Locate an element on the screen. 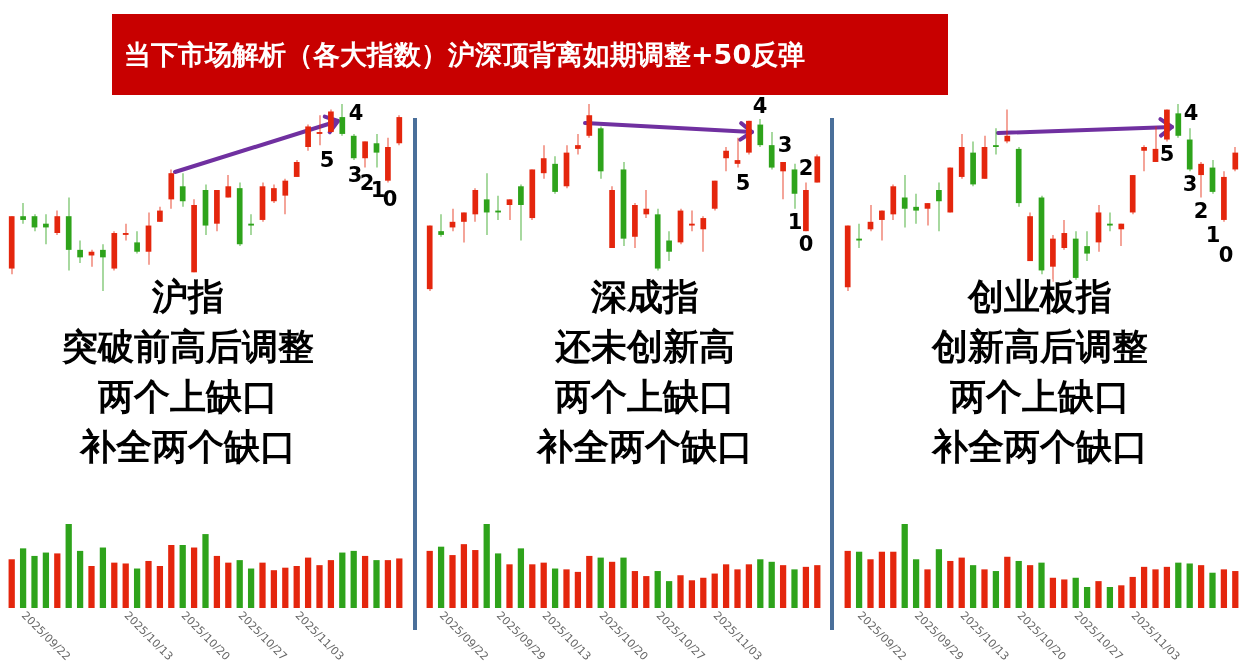  annotation: 深成指 is located at coordinates (645, 296).